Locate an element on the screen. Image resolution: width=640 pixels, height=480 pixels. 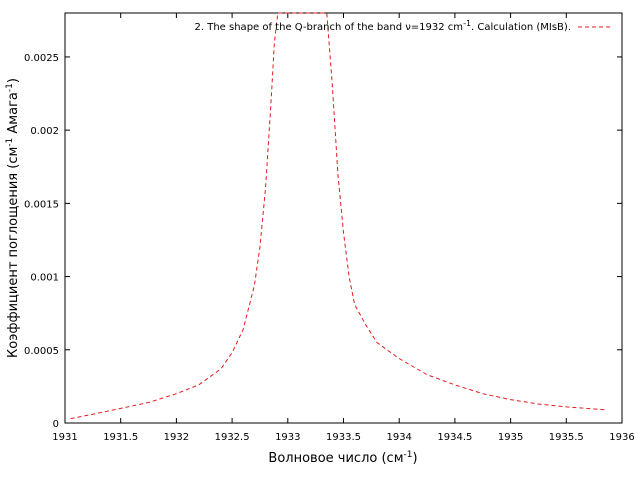
x-tick-label: 1933.5 is located at coordinates (343, 437).